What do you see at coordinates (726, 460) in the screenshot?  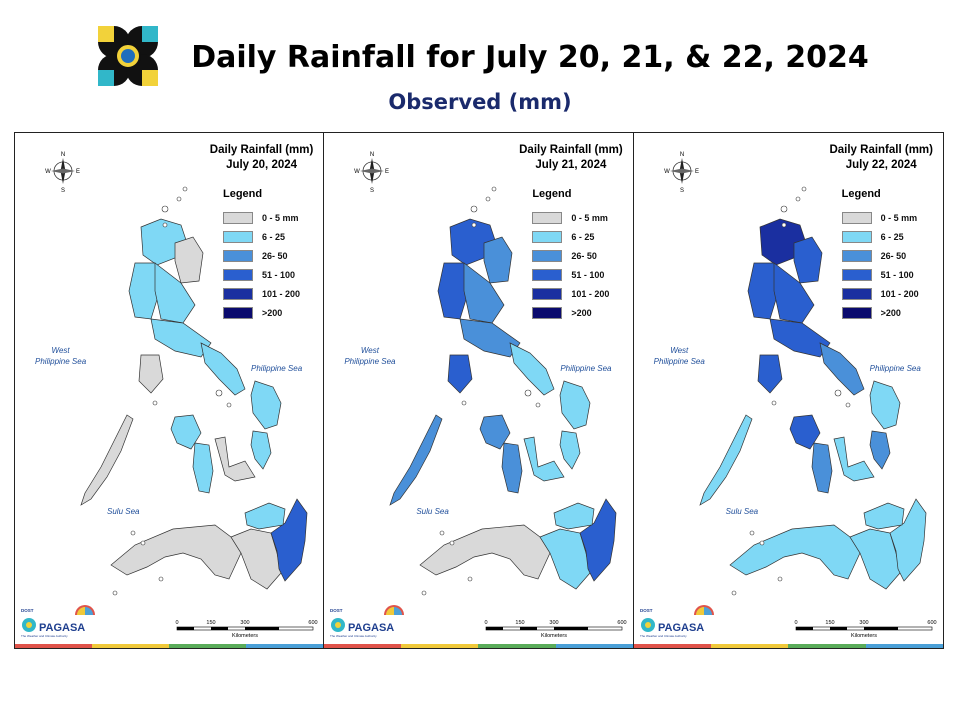 I see `region-palawan` at bounding box center [726, 460].